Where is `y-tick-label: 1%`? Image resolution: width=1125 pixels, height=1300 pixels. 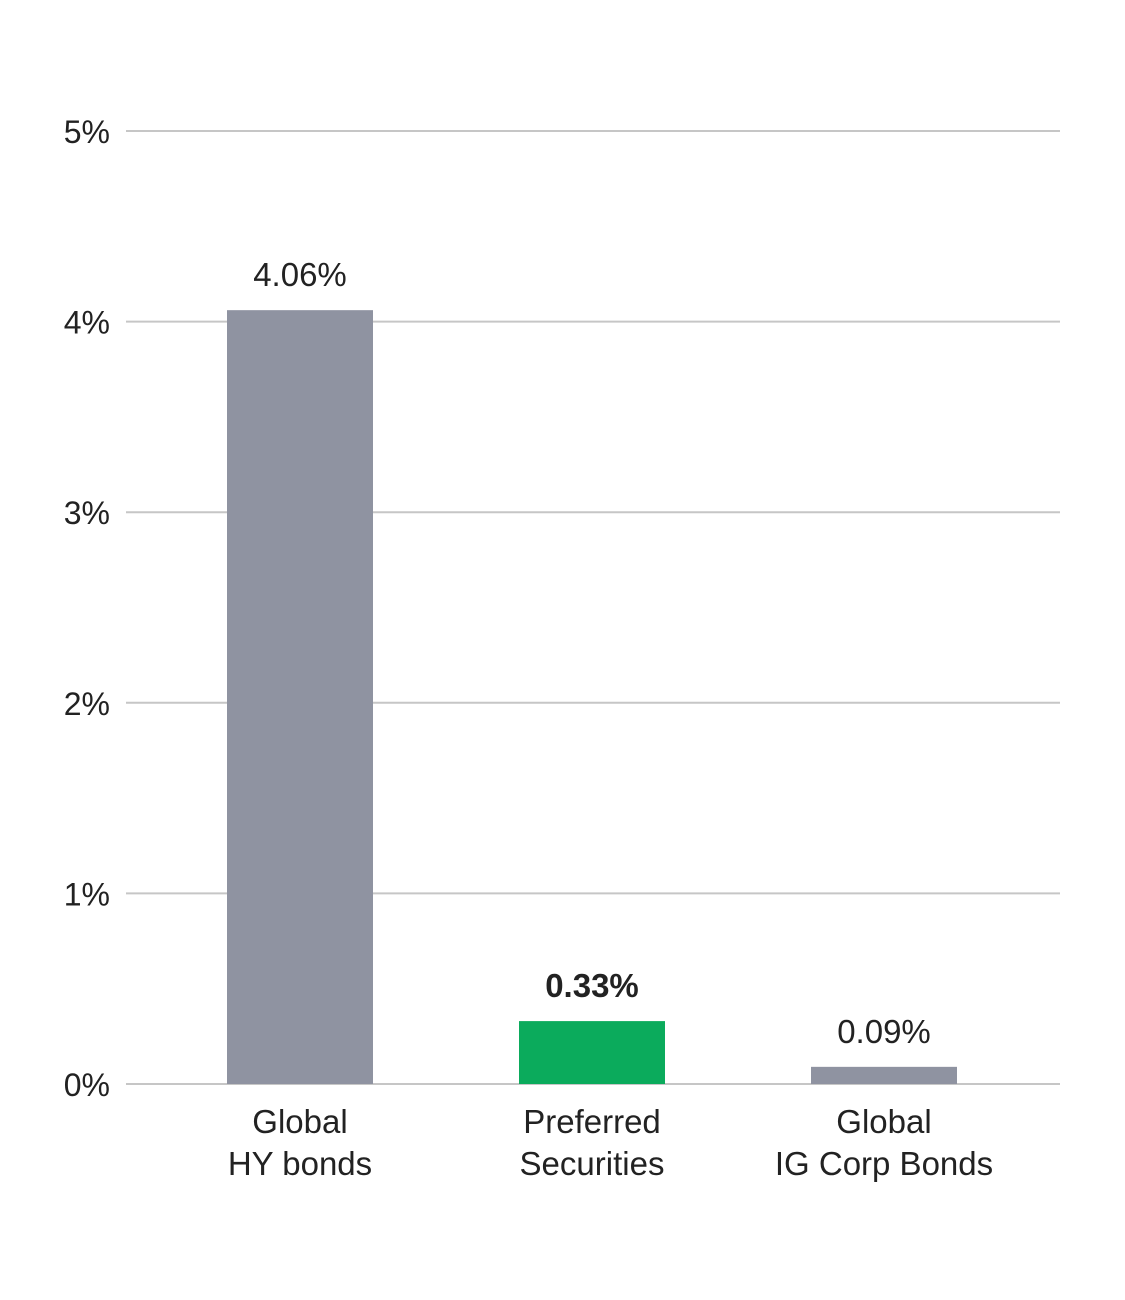 y-tick-label: 1% is located at coordinates (87, 894).